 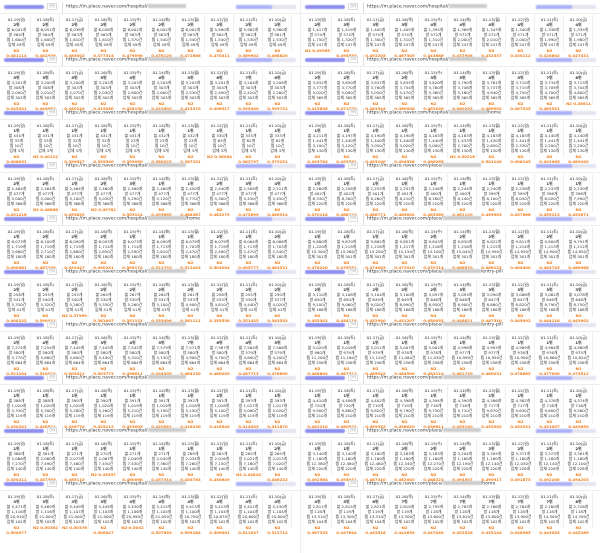 I want to click on stat-business: 업체 220개, so click(x=491, y=469).